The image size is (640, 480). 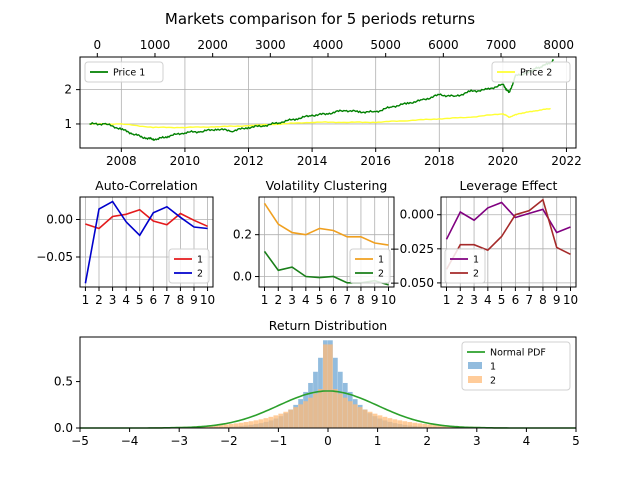 What do you see at coordinates (68, 124) in the screenshot?
I see `y-tick-label: 1` at bounding box center [68, 124].